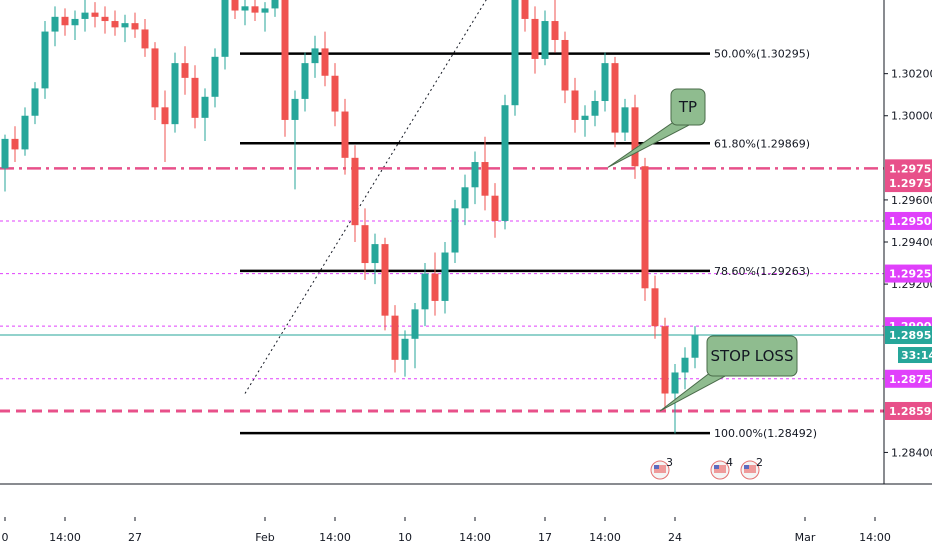 The width and height of the screenshot is (932, 550). I want to click on price-tag-1.29250, so click(908, 273).